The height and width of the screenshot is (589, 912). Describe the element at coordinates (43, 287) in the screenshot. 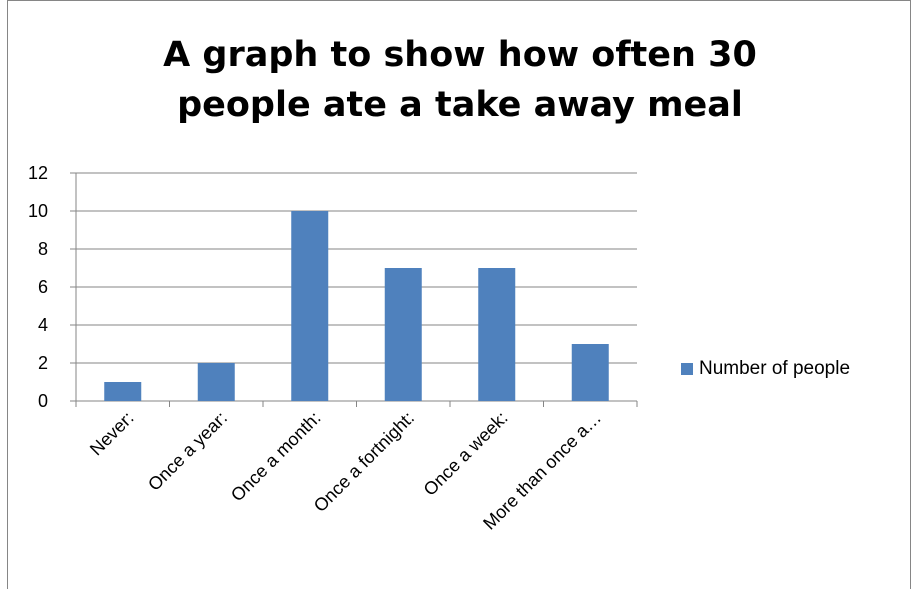

I see `y-tick-label: 6` at that location.